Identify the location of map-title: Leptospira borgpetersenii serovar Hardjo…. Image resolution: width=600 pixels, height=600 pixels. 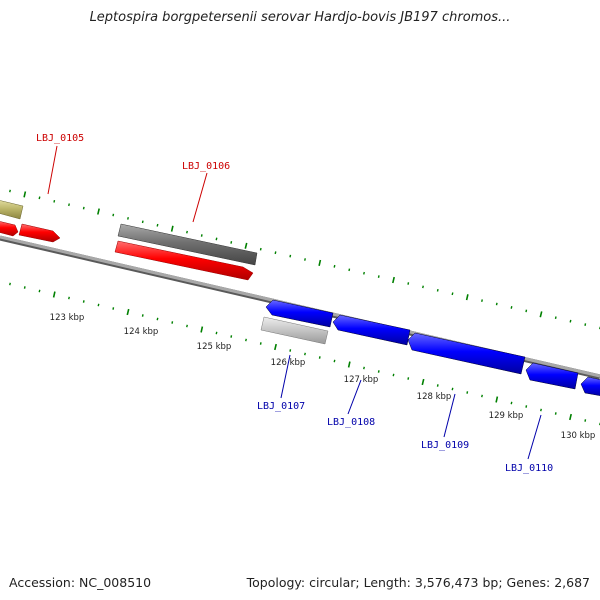
(300, 17).